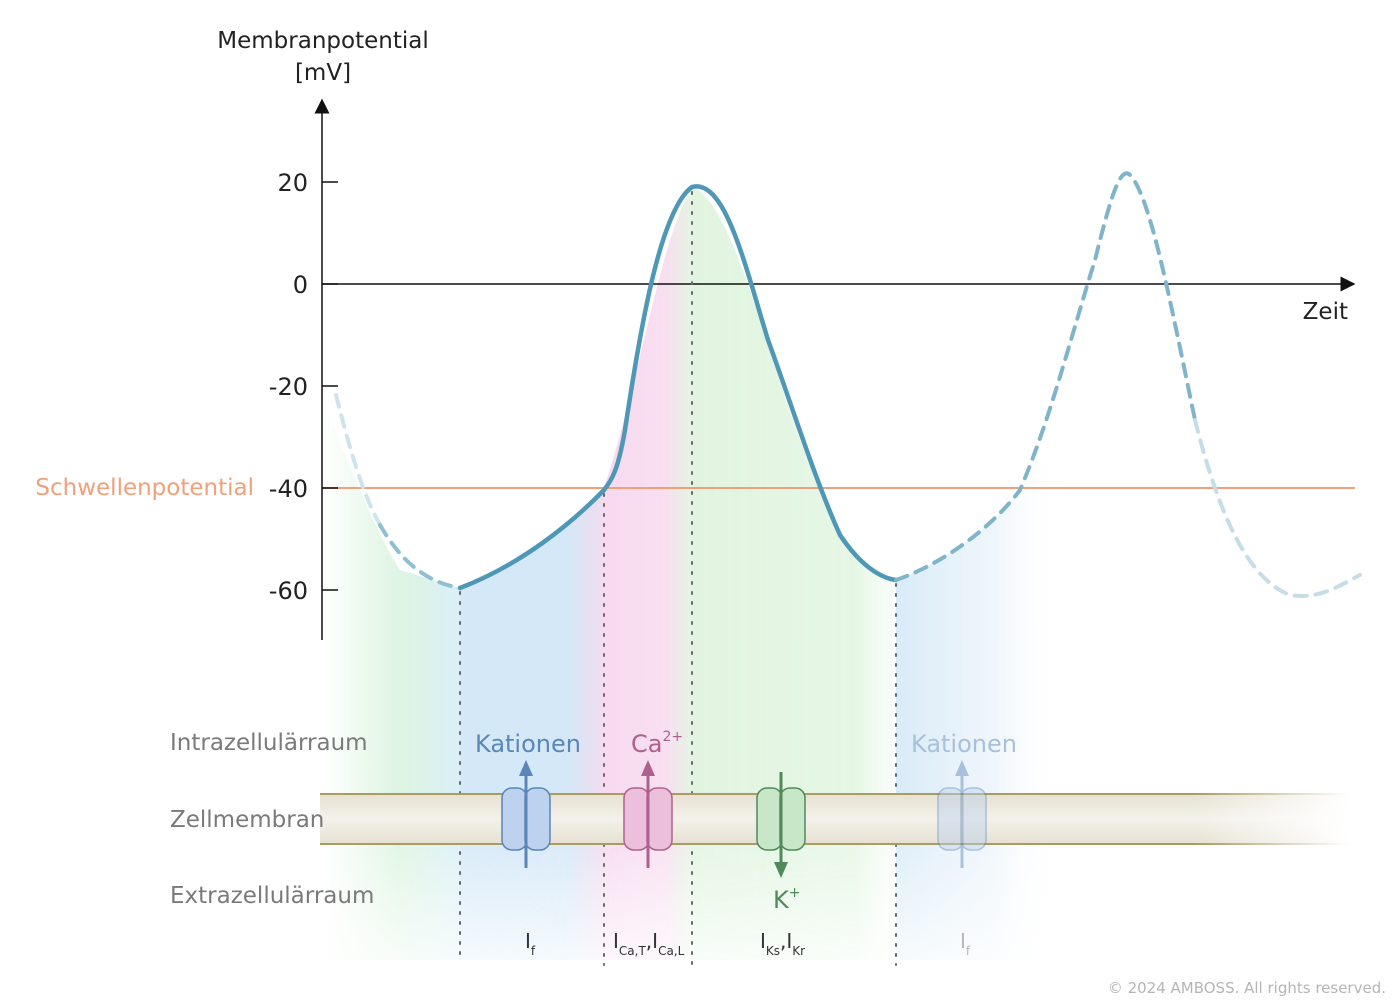 The image size is (1394, 1004). Describe the element at coordinates (963, 941) in the screenshot. I see `current-if-next-base: I` at that location.